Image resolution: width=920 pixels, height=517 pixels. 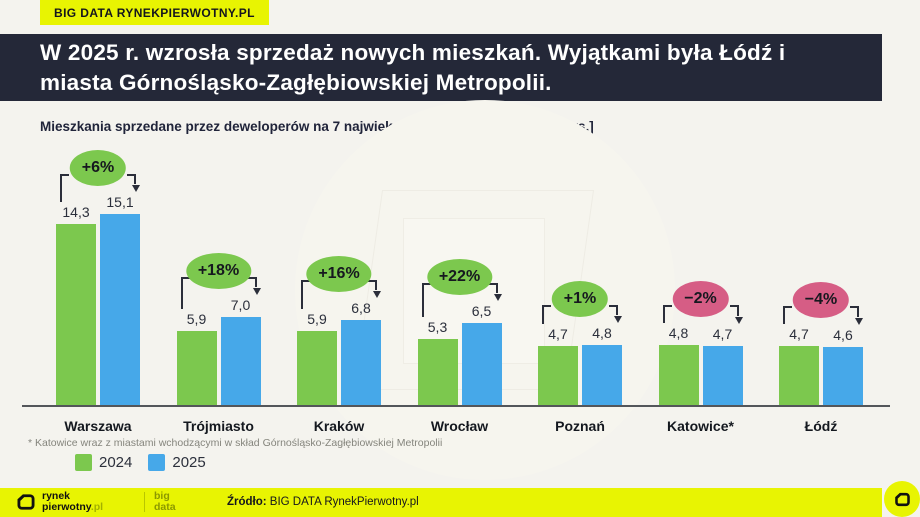 What do you see at coordinates (342, 502) in the screenshot?
I see `source-text: BIG DATA RynekPierwotny.pl` at bounding box center [342, 502].